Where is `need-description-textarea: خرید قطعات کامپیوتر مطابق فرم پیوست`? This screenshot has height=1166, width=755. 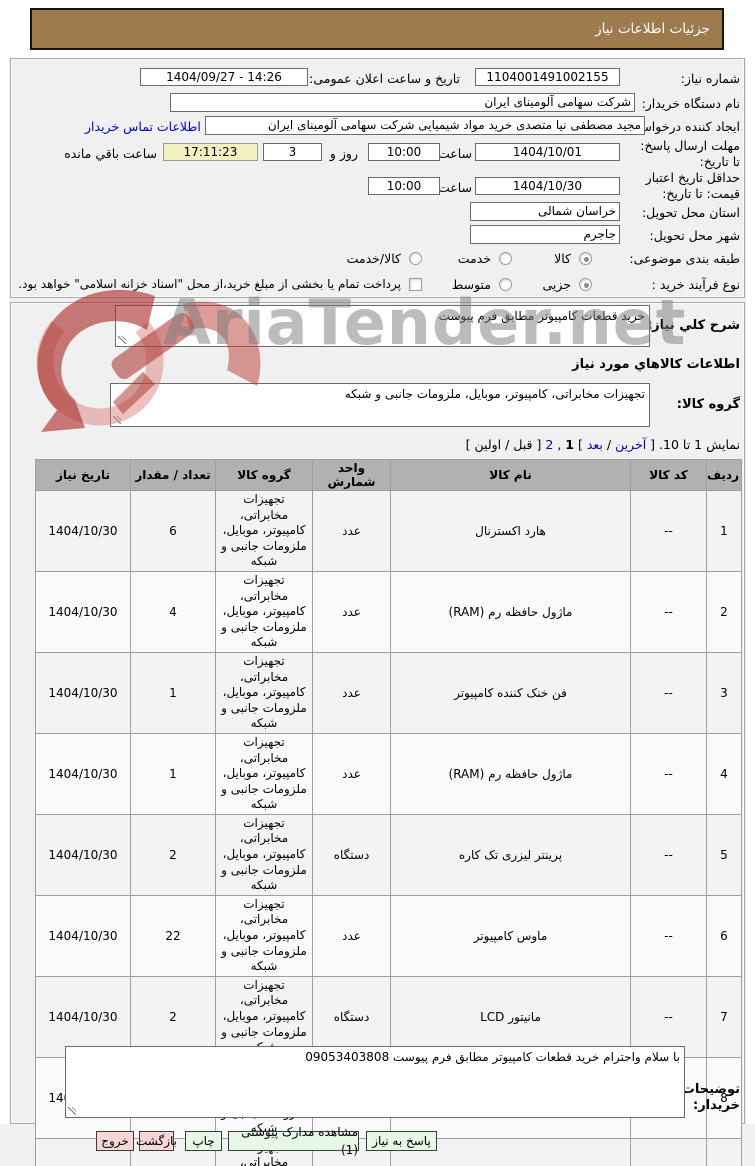
need-description-textarea: خرید قطعات کامپیوتر مطابق فرم پیوست is located at coordinates (382, 326).